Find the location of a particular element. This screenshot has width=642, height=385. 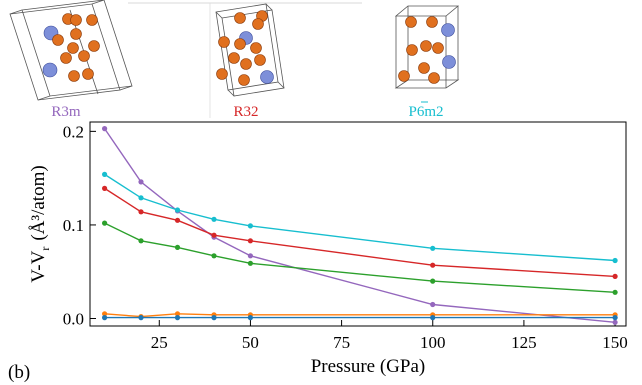

structure-label-p6m2-text: P6m2 is located at coordinates (425, 112).